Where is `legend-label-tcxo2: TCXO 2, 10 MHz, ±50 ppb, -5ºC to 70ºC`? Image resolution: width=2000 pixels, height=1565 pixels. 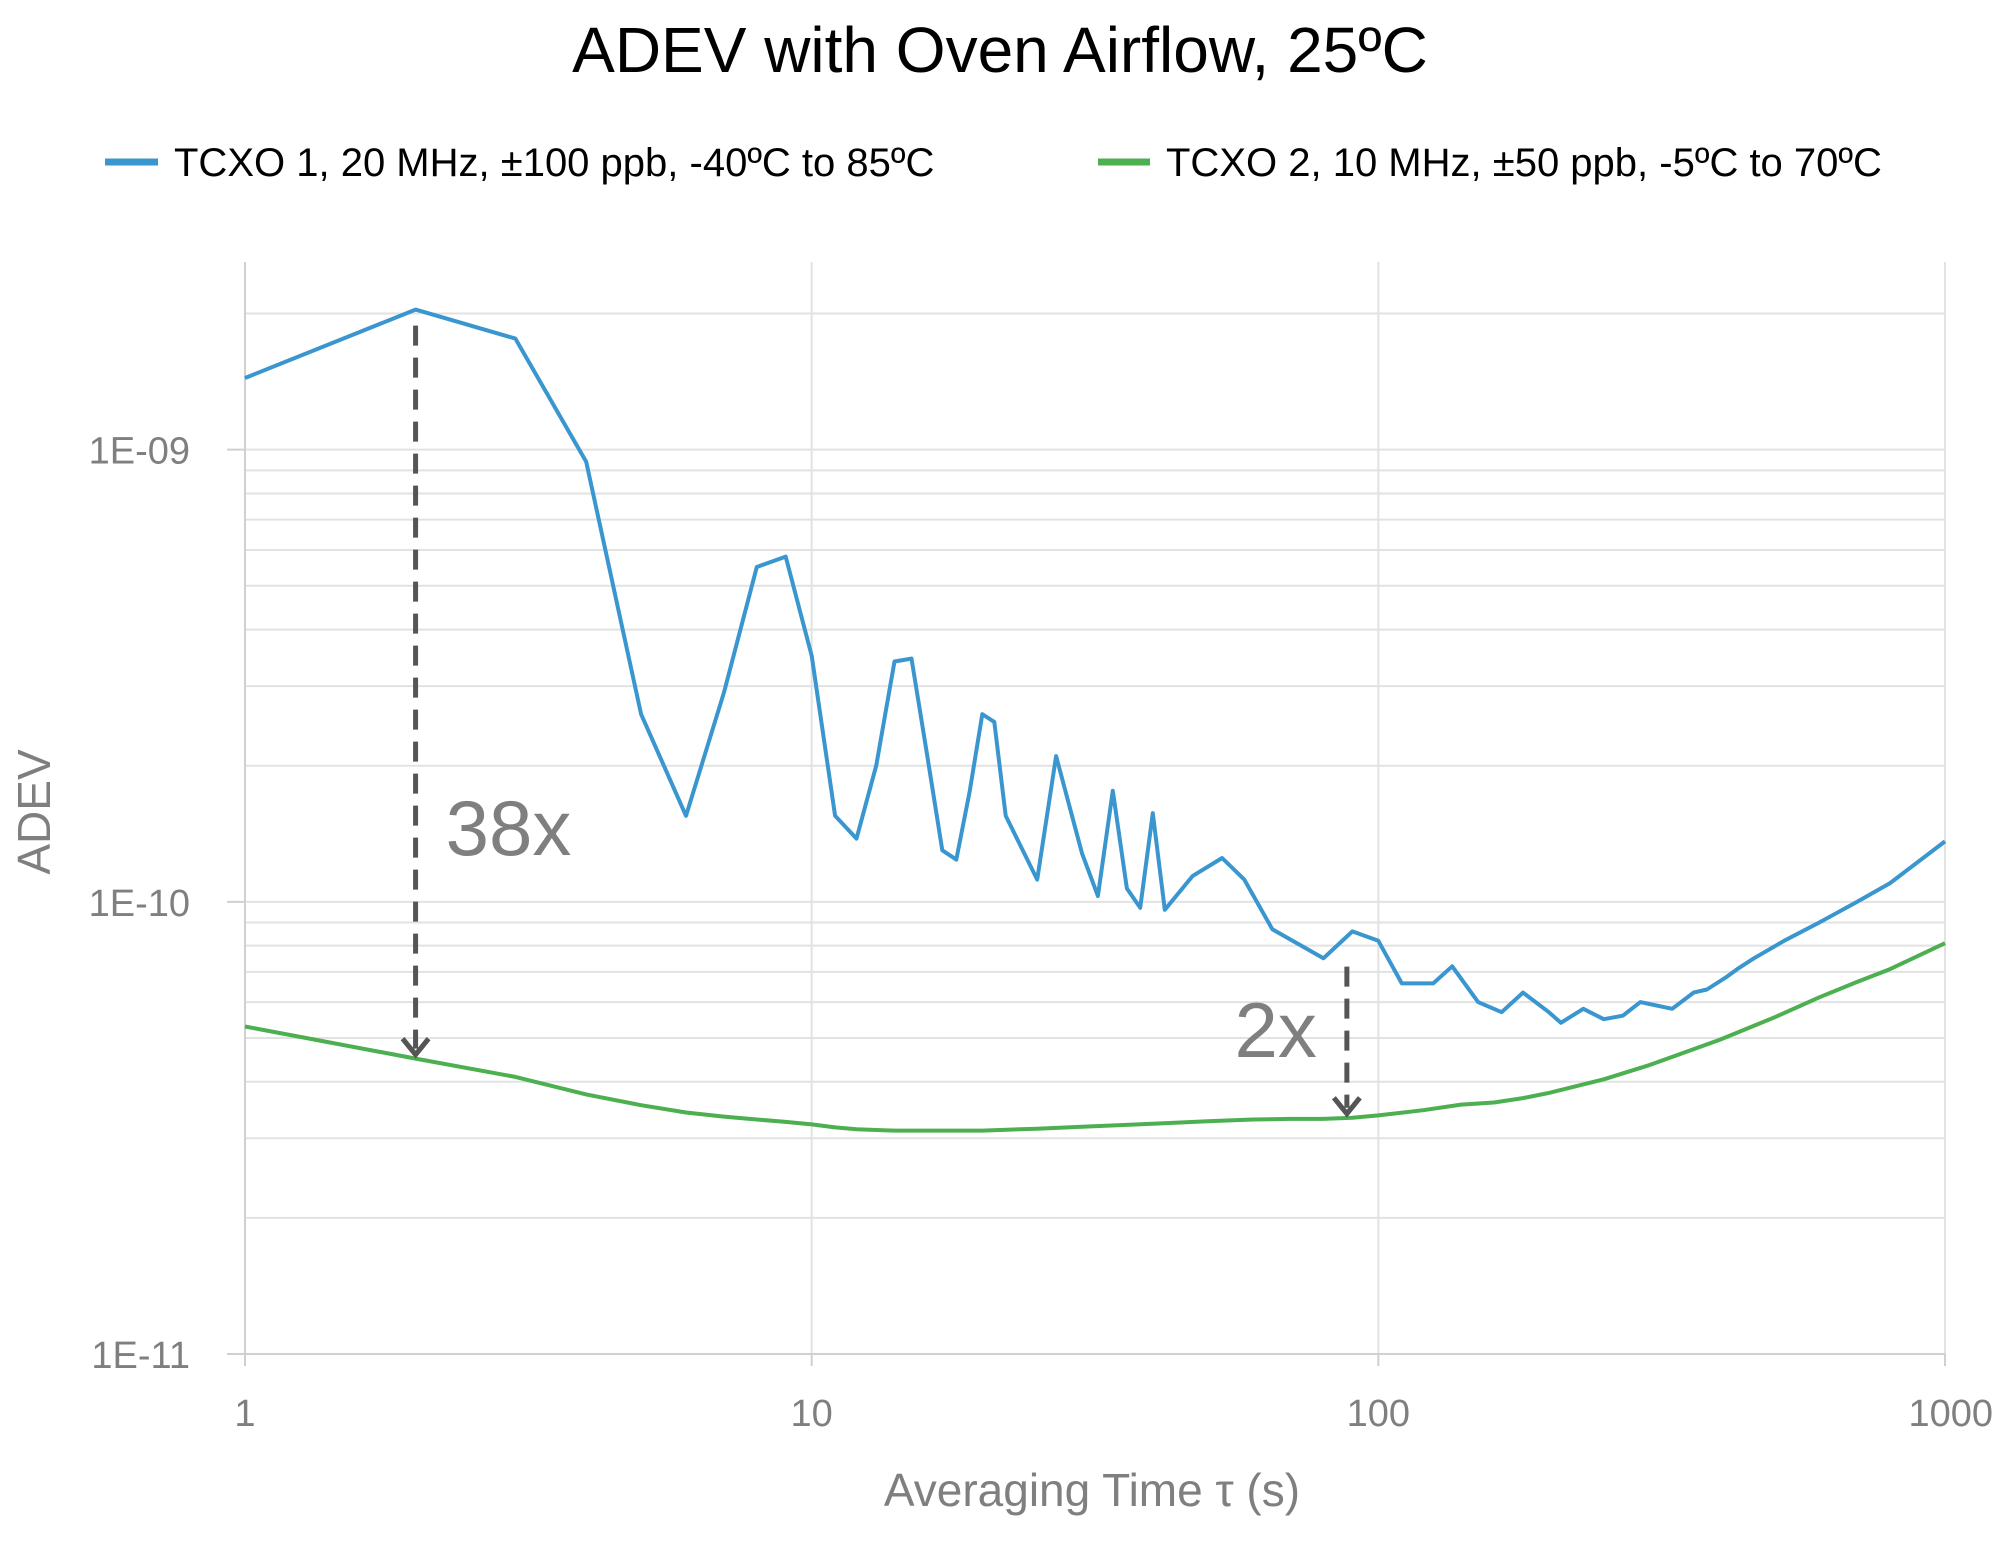
legend-label-tcxo2: TCXO 2, 10 MHz, ±50 ppb, -5ºC to 70ºC is located at coordinates (1524, 163).